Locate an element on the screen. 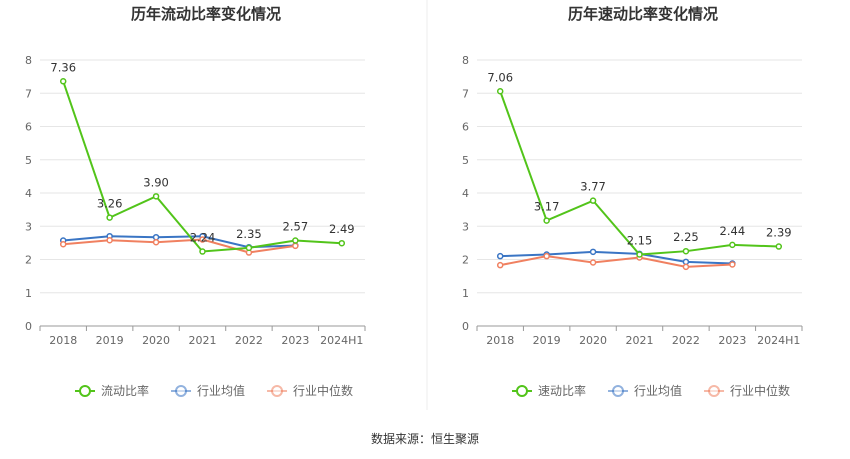 This screenshot has height=459, width=850. data-label: 3.77 is located at coordinates (593, 187).